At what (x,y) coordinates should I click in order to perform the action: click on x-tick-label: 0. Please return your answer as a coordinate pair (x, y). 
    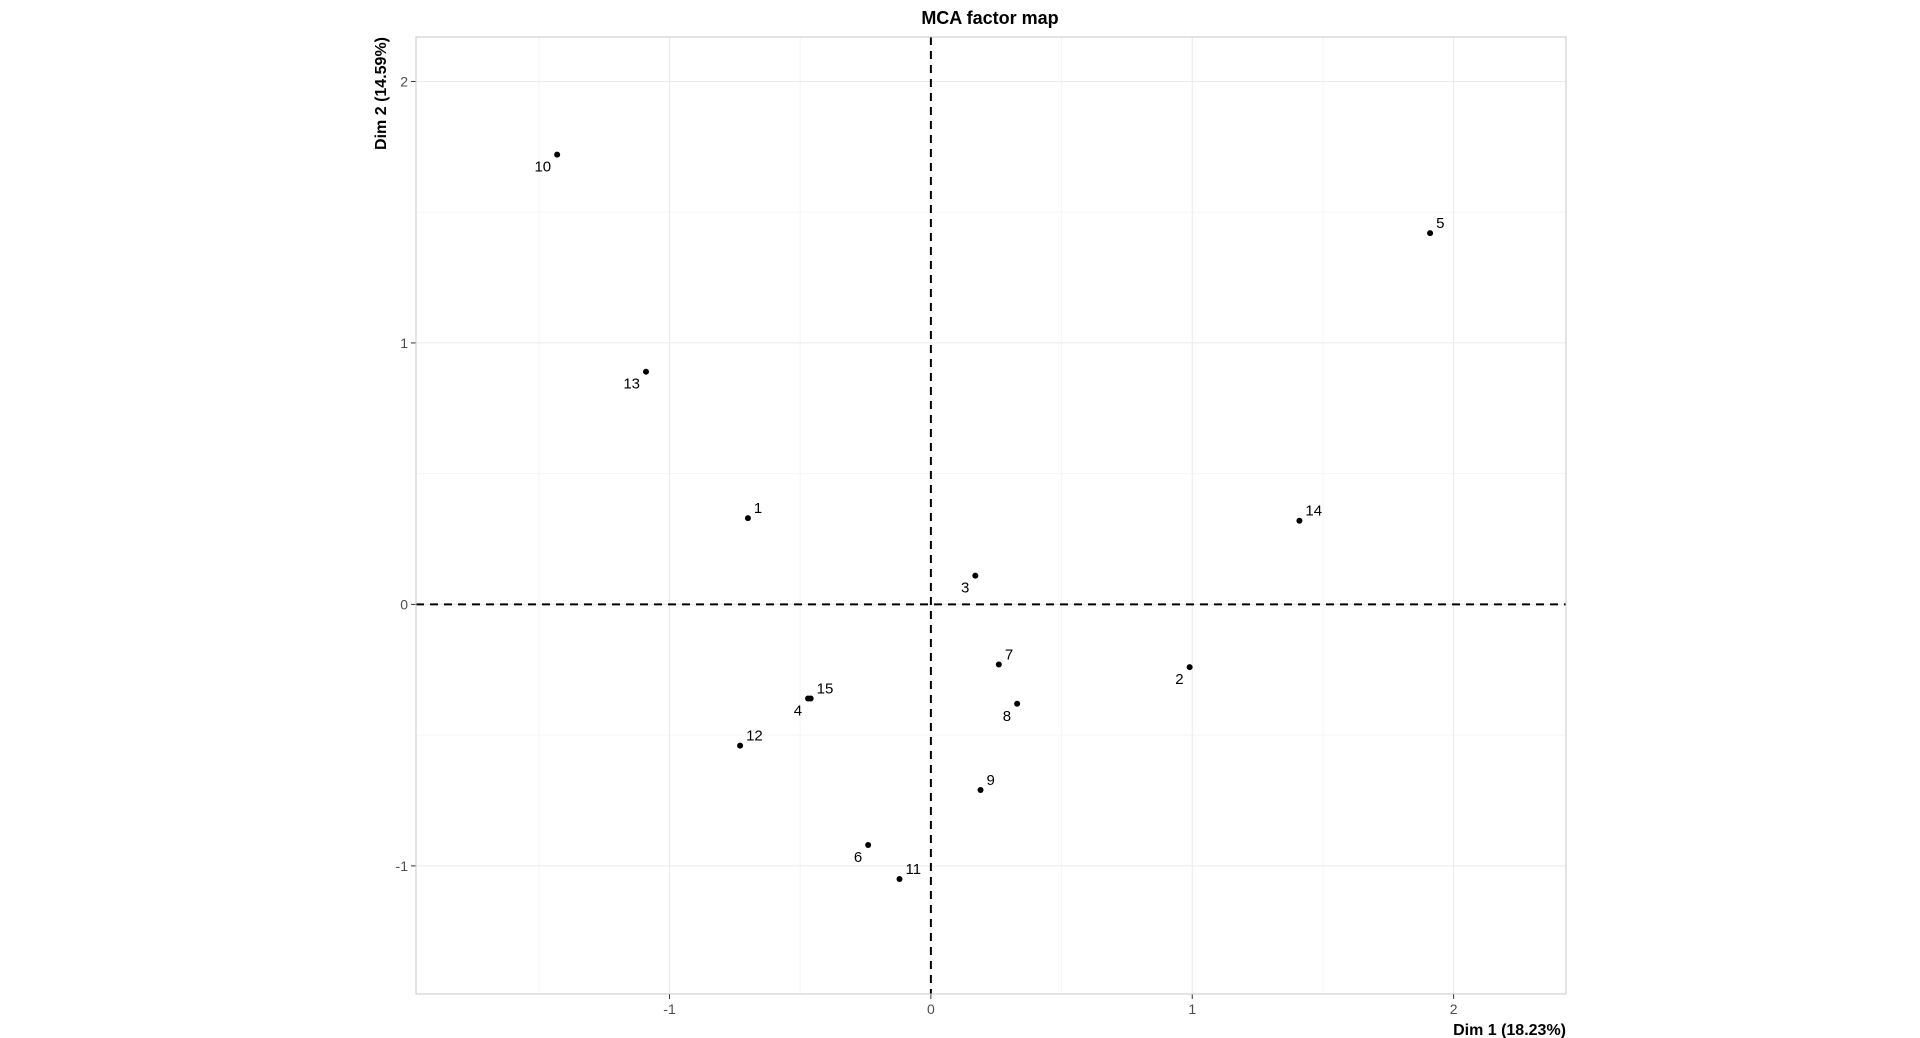
    Looking at the image, I should click on (931, 1009).